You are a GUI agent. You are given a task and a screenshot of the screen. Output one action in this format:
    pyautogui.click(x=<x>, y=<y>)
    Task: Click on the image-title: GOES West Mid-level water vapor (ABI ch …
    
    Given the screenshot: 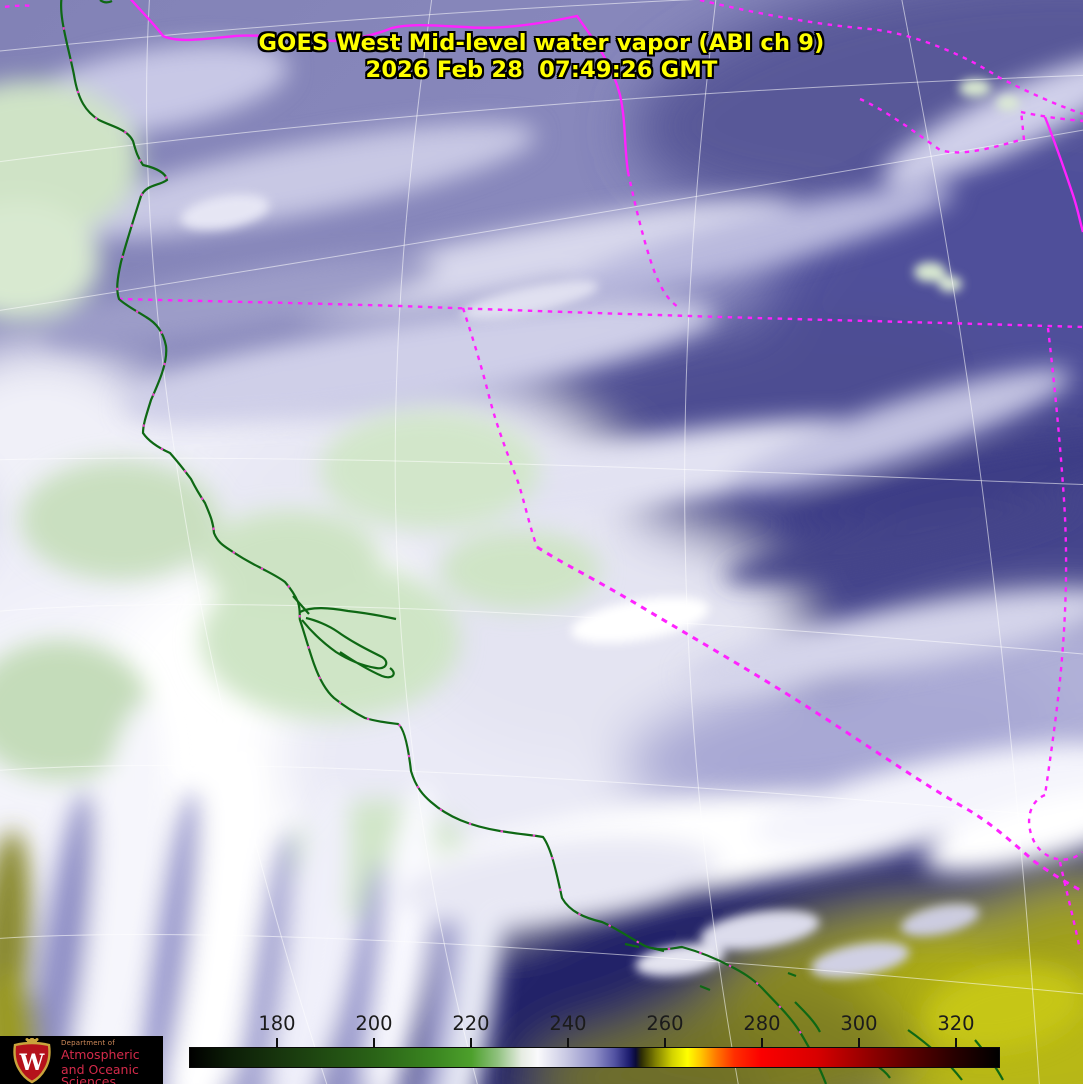 What is the action you would take?
    pyautogui.click(x=541, y=43)
    